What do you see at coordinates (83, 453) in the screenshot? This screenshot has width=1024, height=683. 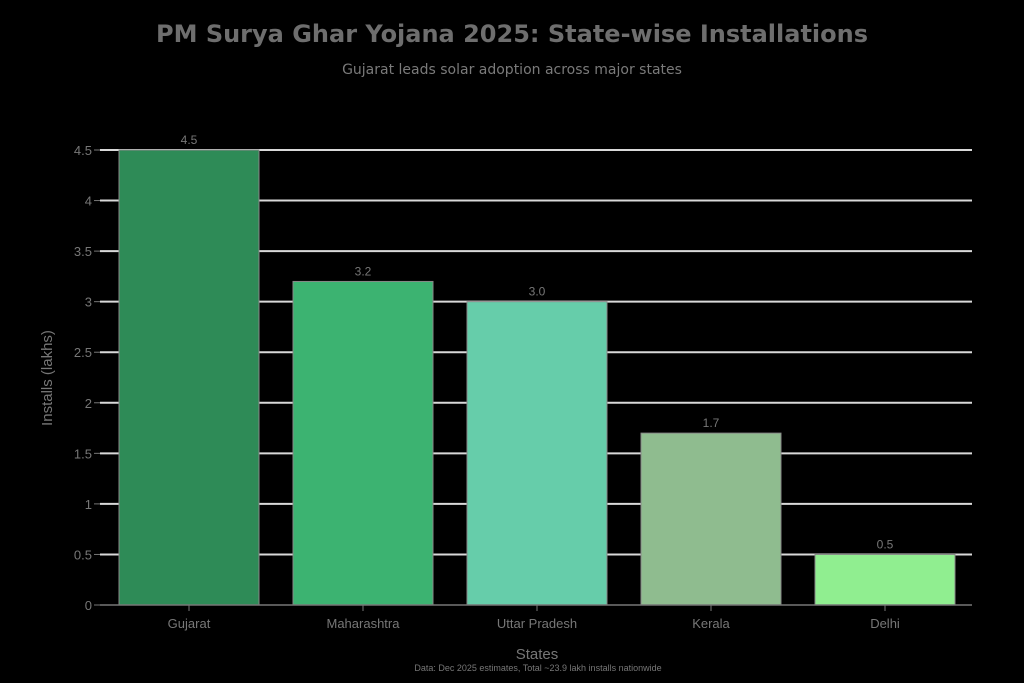 I see `y-tick-label: 1.5` at bounding box center [83, 453].